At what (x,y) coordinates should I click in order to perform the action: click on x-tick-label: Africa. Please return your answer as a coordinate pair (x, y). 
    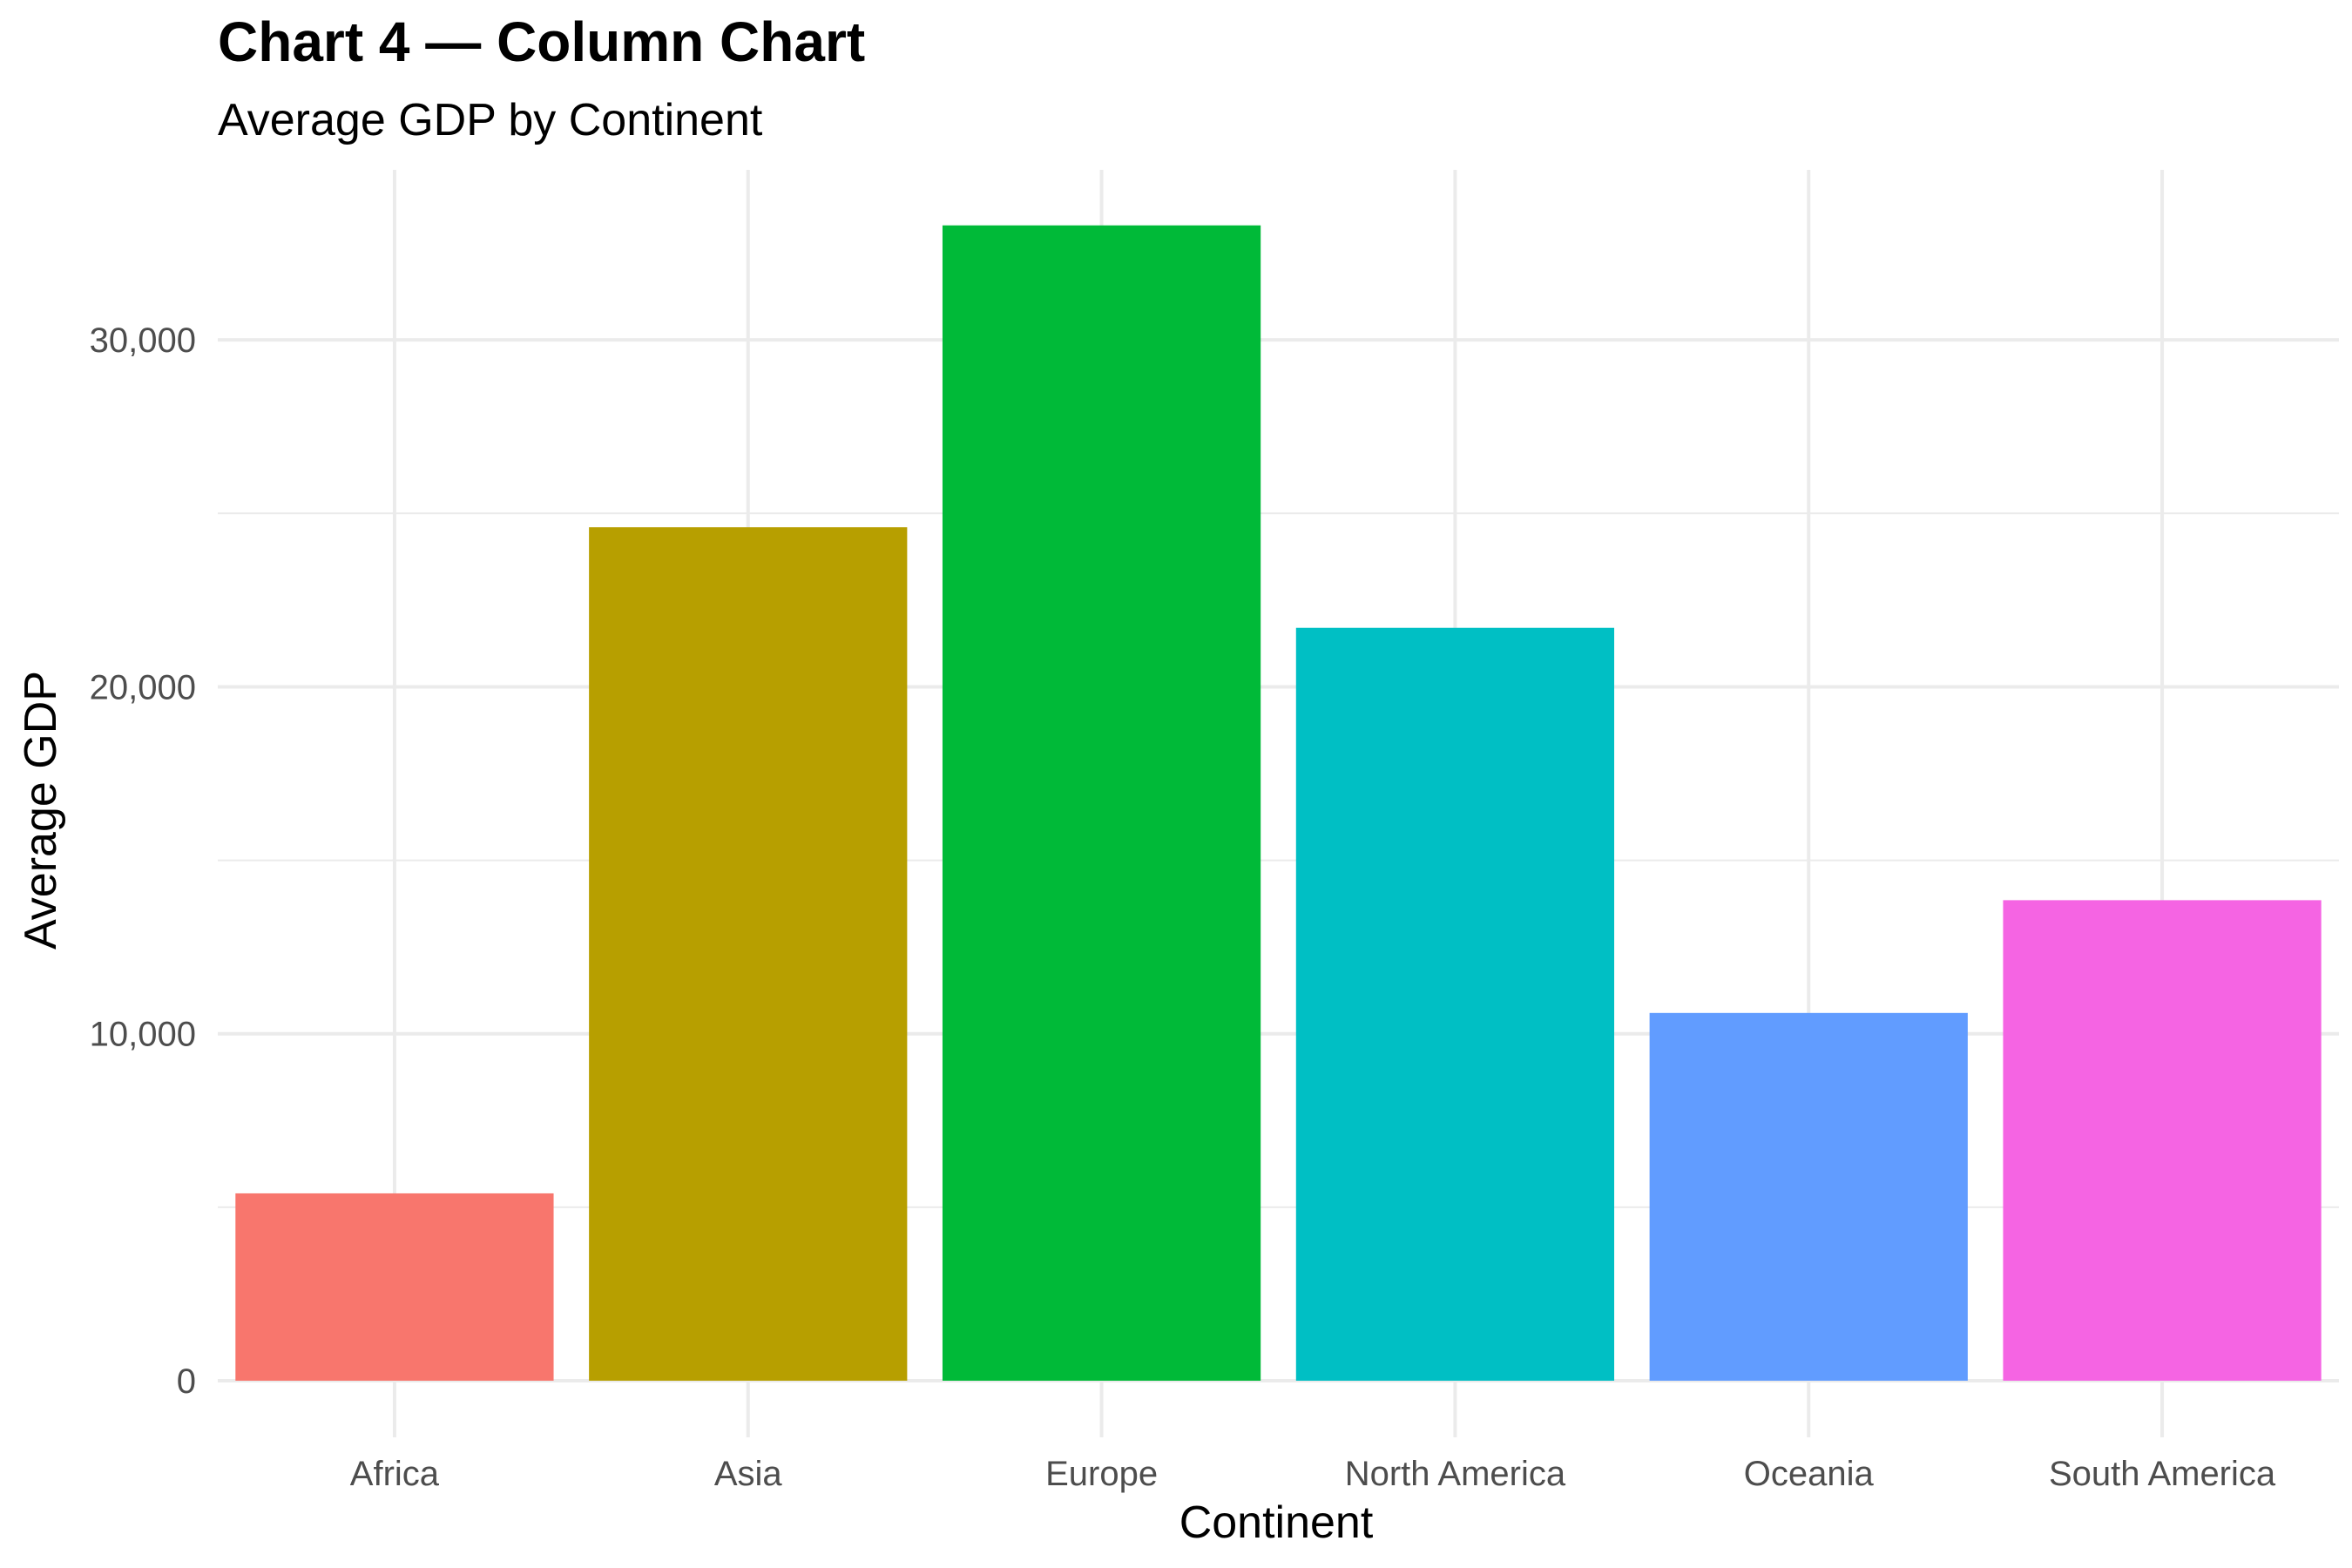
    Looking at the image, I should click on (395, 1474).